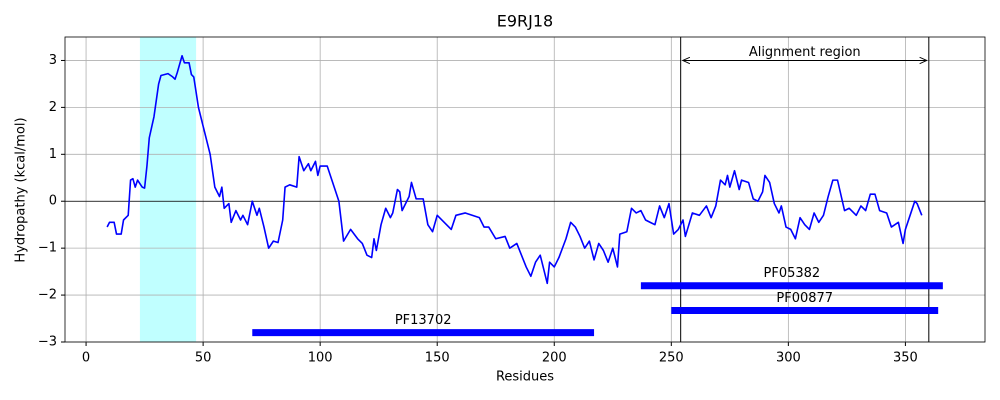 The height and width of the screenshot is (400, 1000). I want to click on y-tick-label: −2, so click(47, 295).